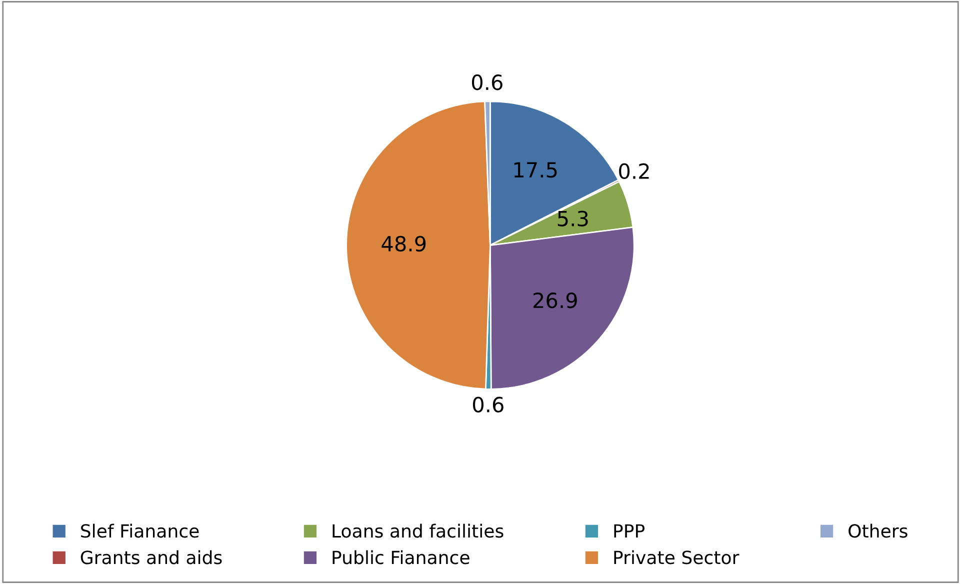 Image resolution: width=961 pixels, height=584 pixels. What do you see at coordinates (677, 557) in the screenshot?
I see `legend-label: Private Sector` at bounding box center [677, 557].